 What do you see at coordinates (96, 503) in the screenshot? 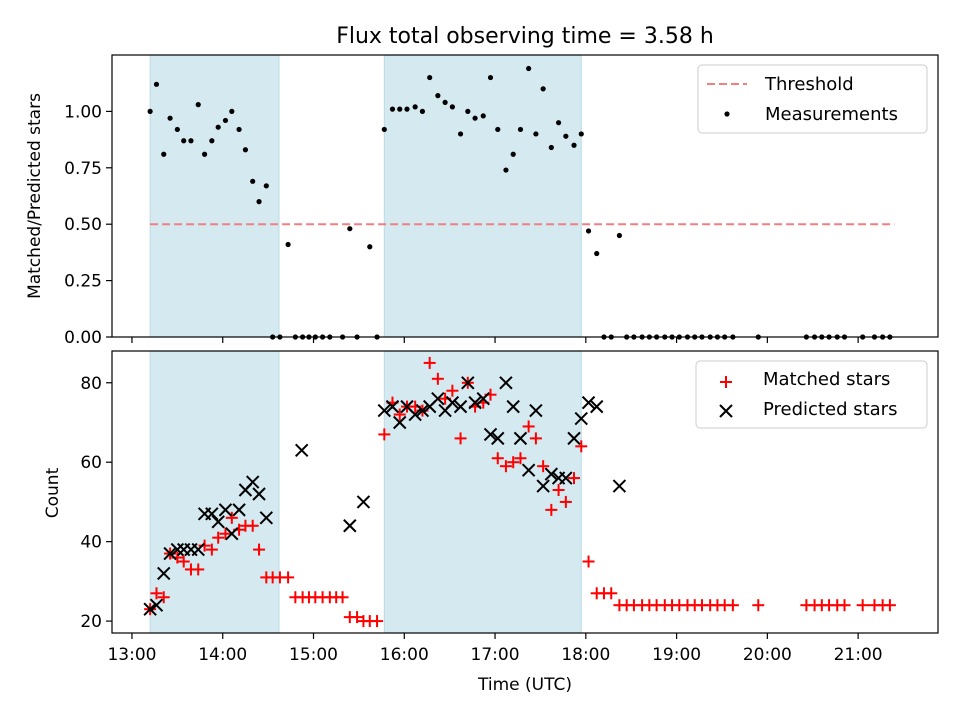
I see `y-axis-ticks: 20 40 60 80` at bounding box center [96, 503].